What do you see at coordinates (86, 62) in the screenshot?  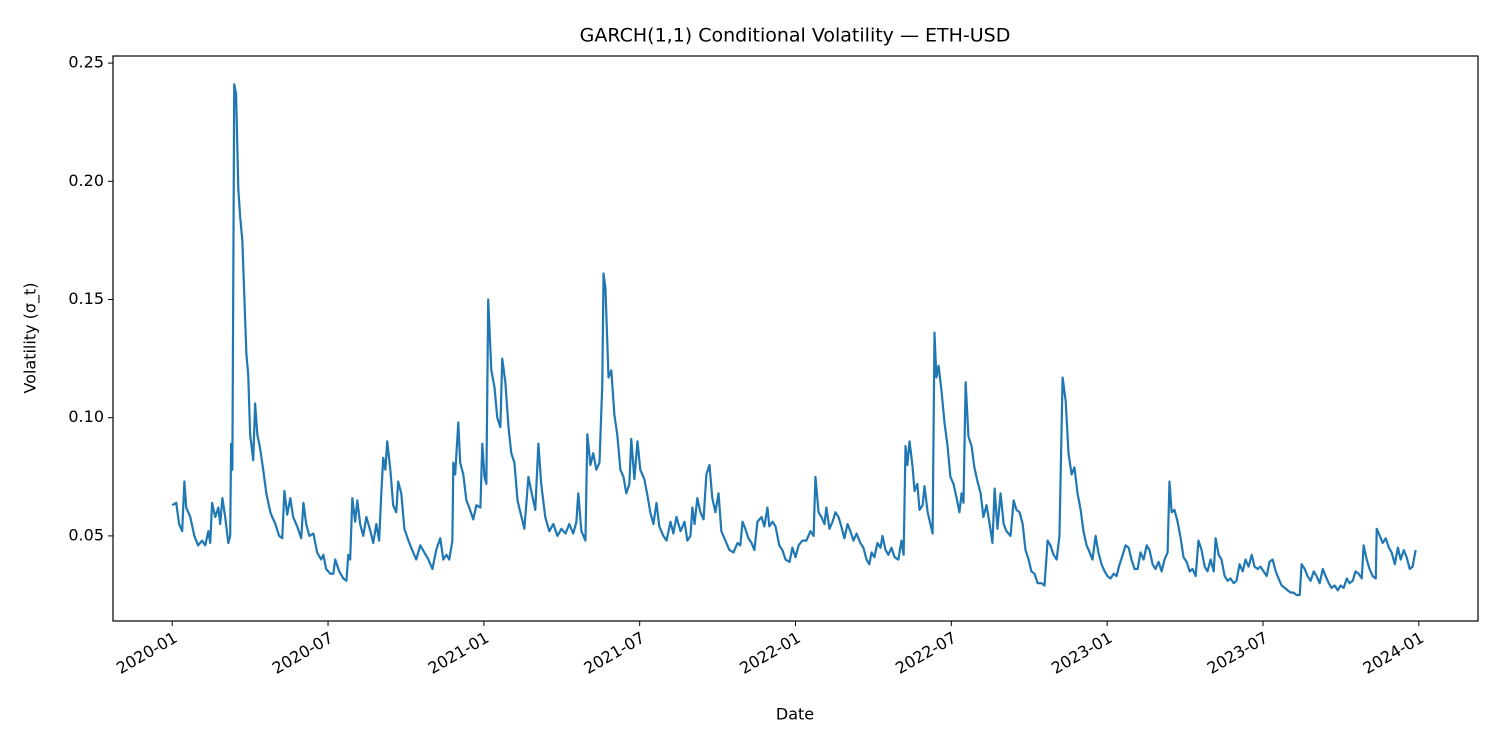 I see `y-tick-label: 0.25` at bounding box center [86, 62].